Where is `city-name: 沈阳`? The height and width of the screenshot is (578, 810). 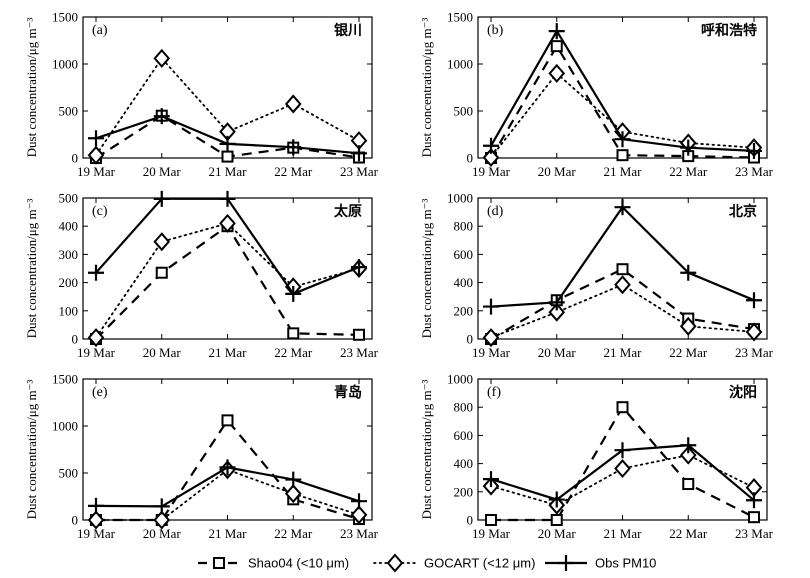 city-name: 沈阳 is located at coordinates (743, 392).